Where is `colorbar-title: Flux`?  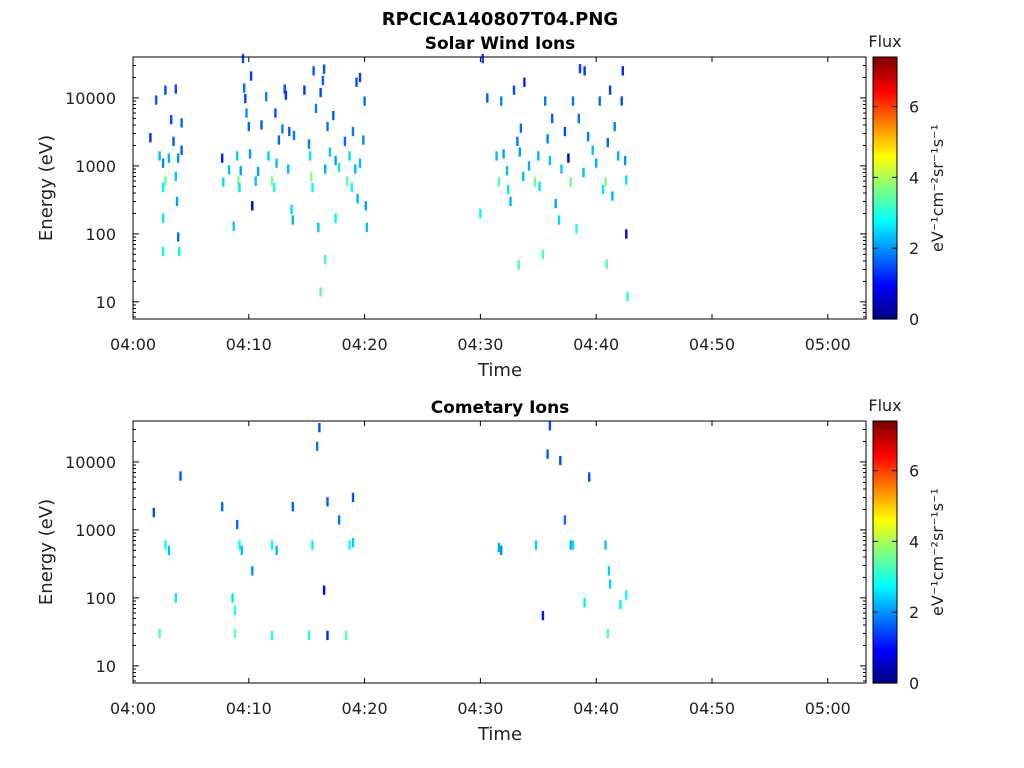 colorbar-title: Flux is located at coordinates (884, 405).